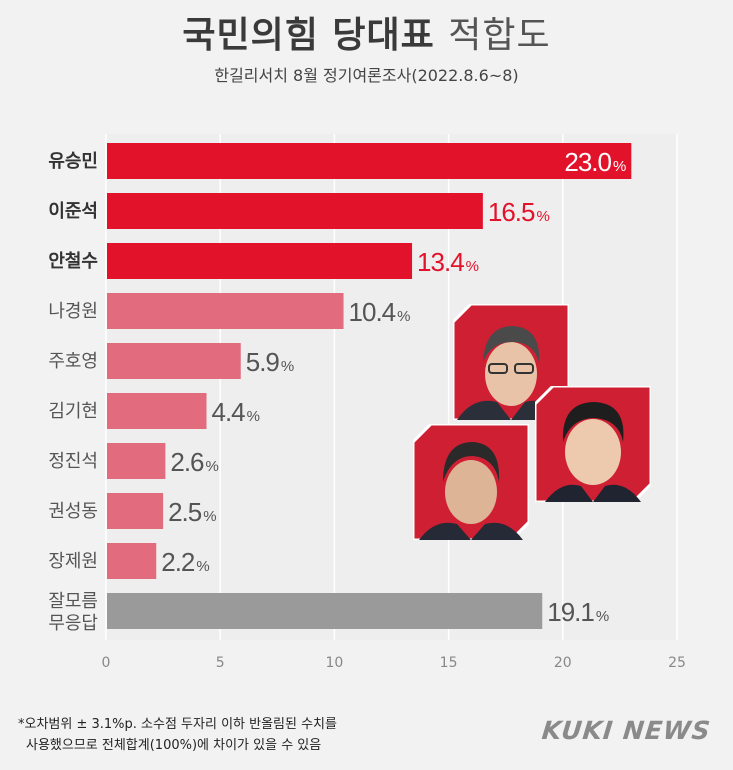  Describe the element at coordinates (73, 561) in the screenshot. I see `category-label-8: 장제원` at that location.